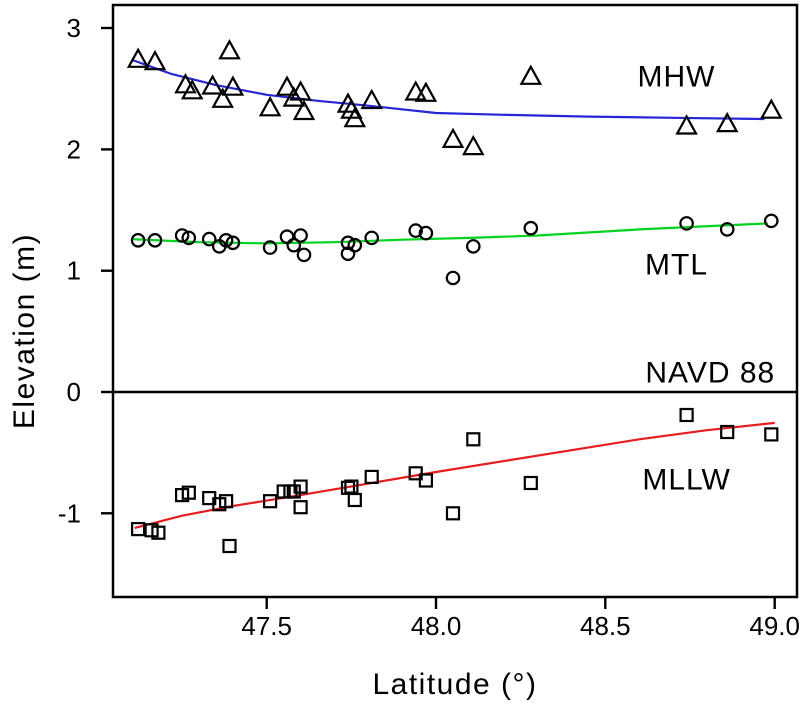 The height and width of the screenshot is (710, 800). What do you see at coordinates (85, 270) in the screenshot?
I see `y-axis-ticks: 3 2 1 0 -1` at bounding box center [85, 270].